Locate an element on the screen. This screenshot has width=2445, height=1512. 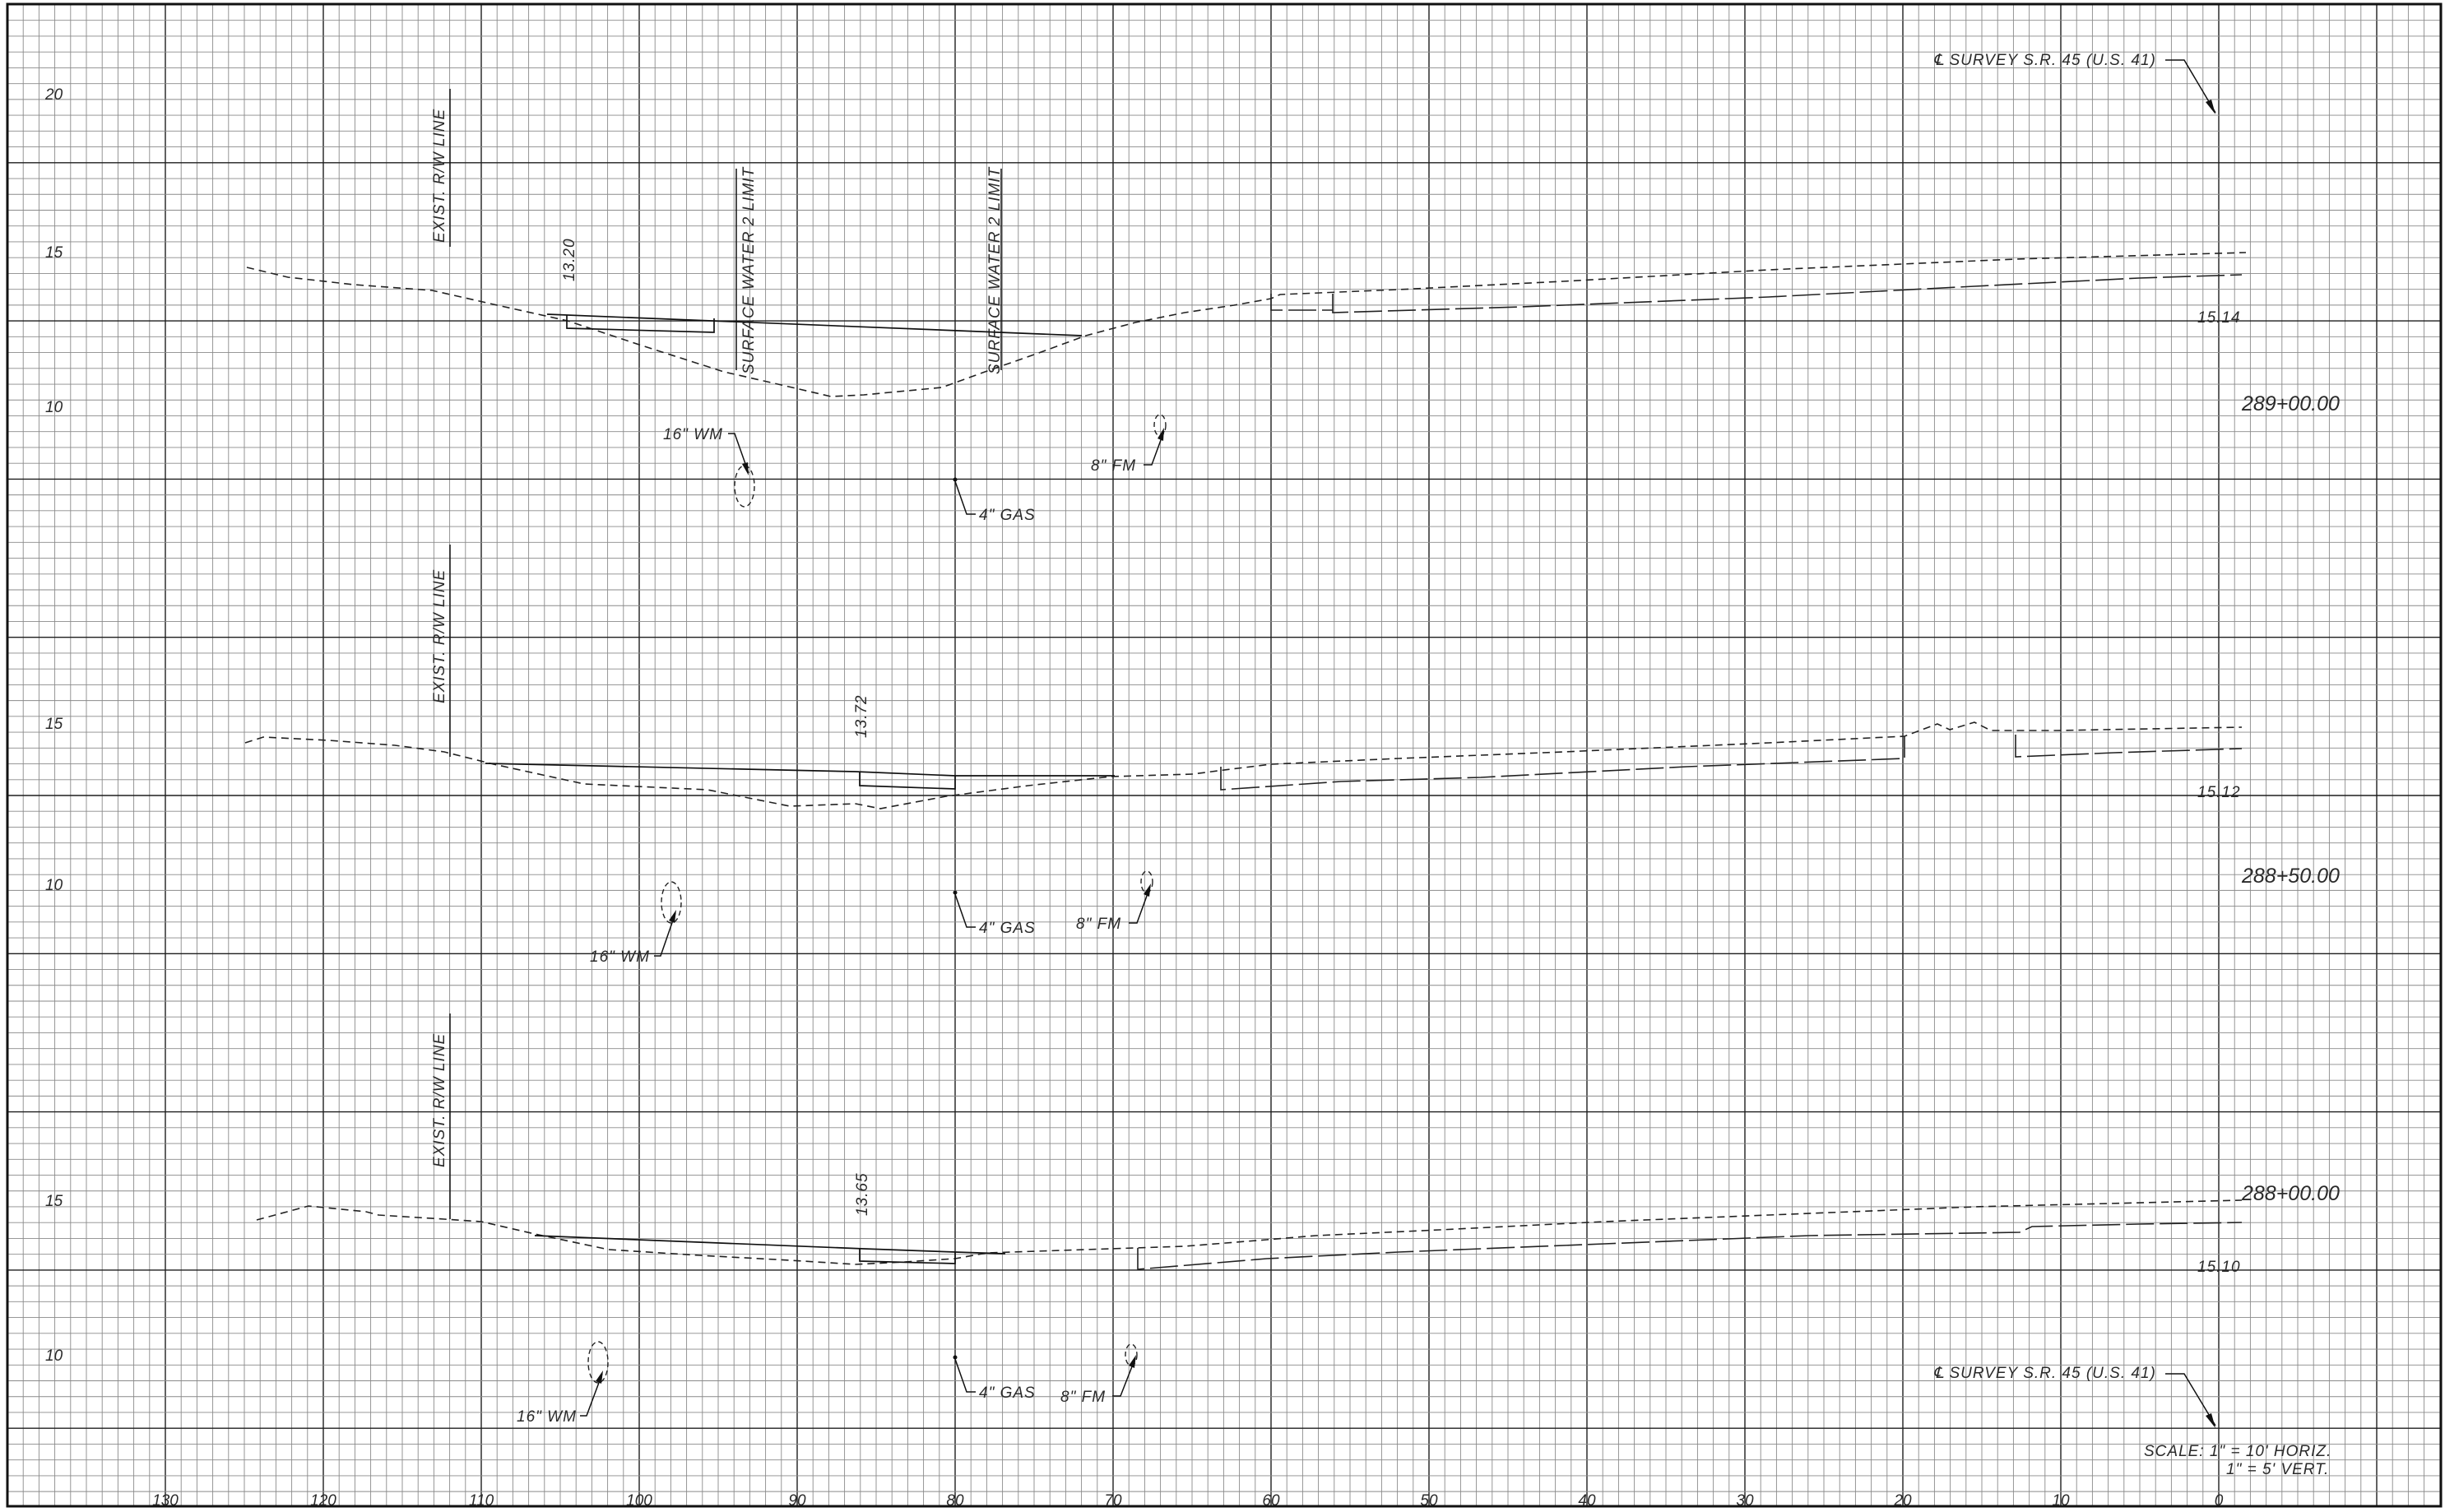
offset-tick-80: 80 is located at coordinates (955, 1501).